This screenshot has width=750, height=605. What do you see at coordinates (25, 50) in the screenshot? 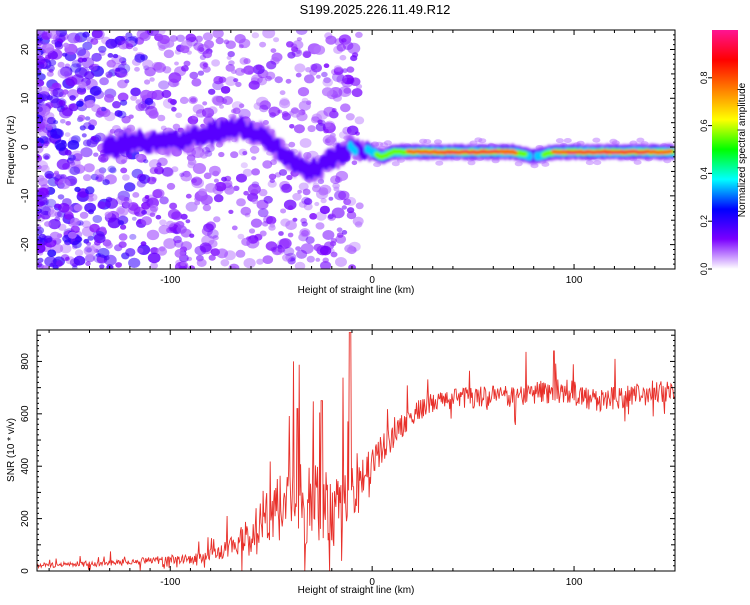
I see `y-tick-label: 20` at bounding box center [25, 50].